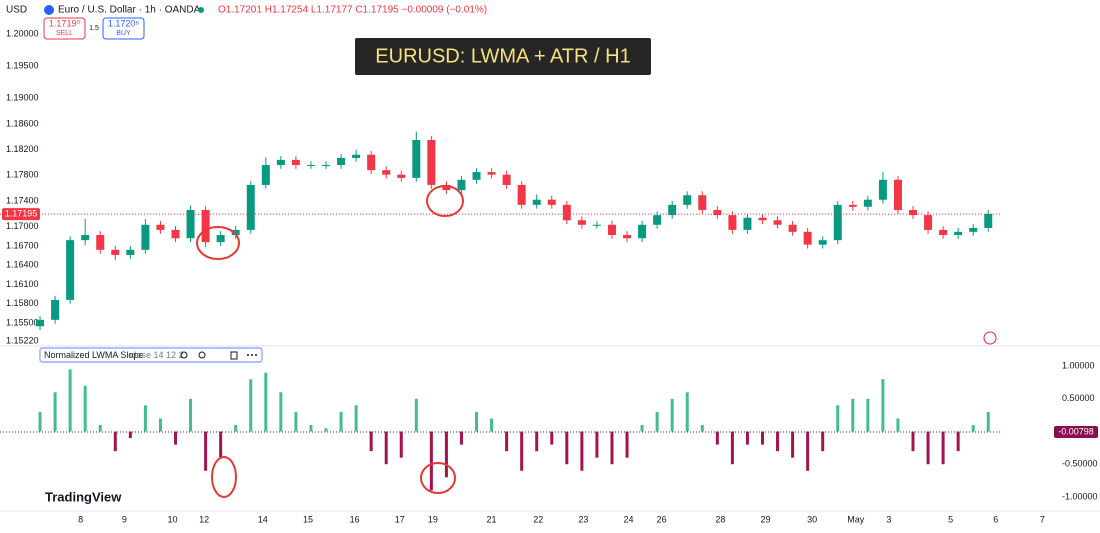  What do you see at coordinates (629, 519) in the screenshot?
I see `x-tick-label: 24` at bounding box center [629, 519].